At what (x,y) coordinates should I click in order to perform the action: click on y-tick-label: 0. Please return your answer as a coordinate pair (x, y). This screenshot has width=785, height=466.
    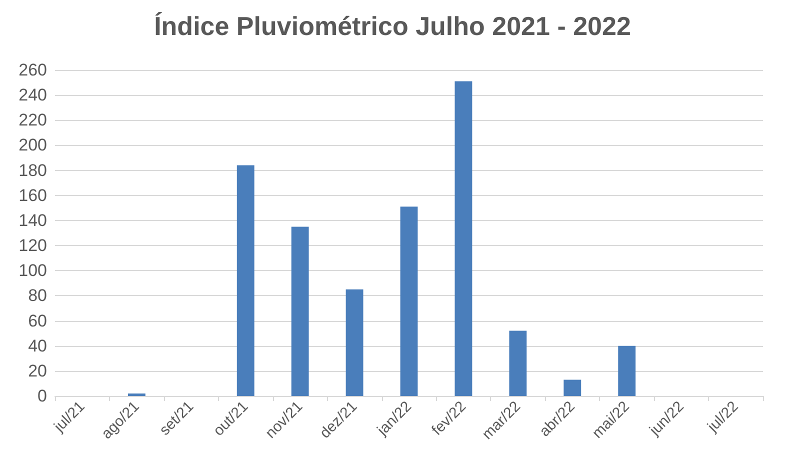
    Looking at the image, I should click on (42, 396).